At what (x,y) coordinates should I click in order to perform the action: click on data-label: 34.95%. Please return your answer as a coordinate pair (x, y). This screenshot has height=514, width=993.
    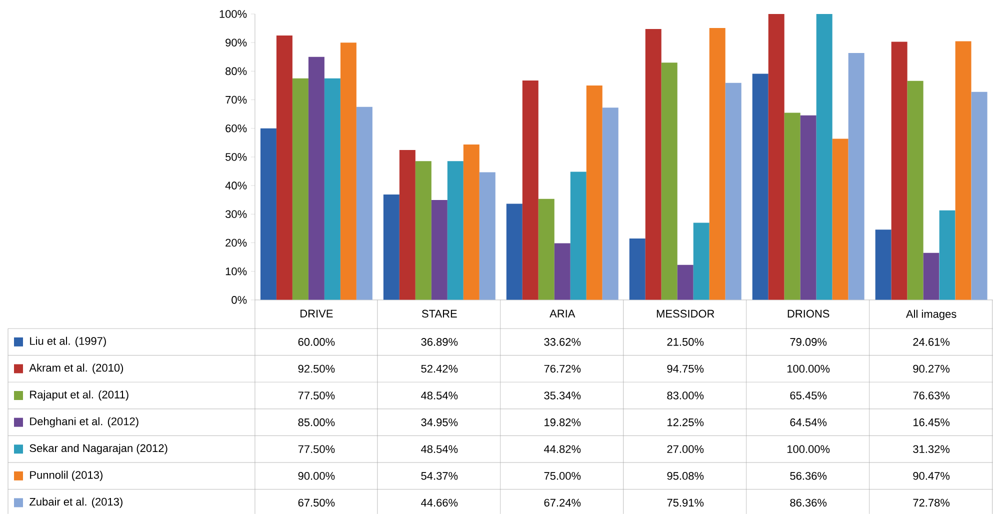
    Looking at the image, I should click on (439, 422).